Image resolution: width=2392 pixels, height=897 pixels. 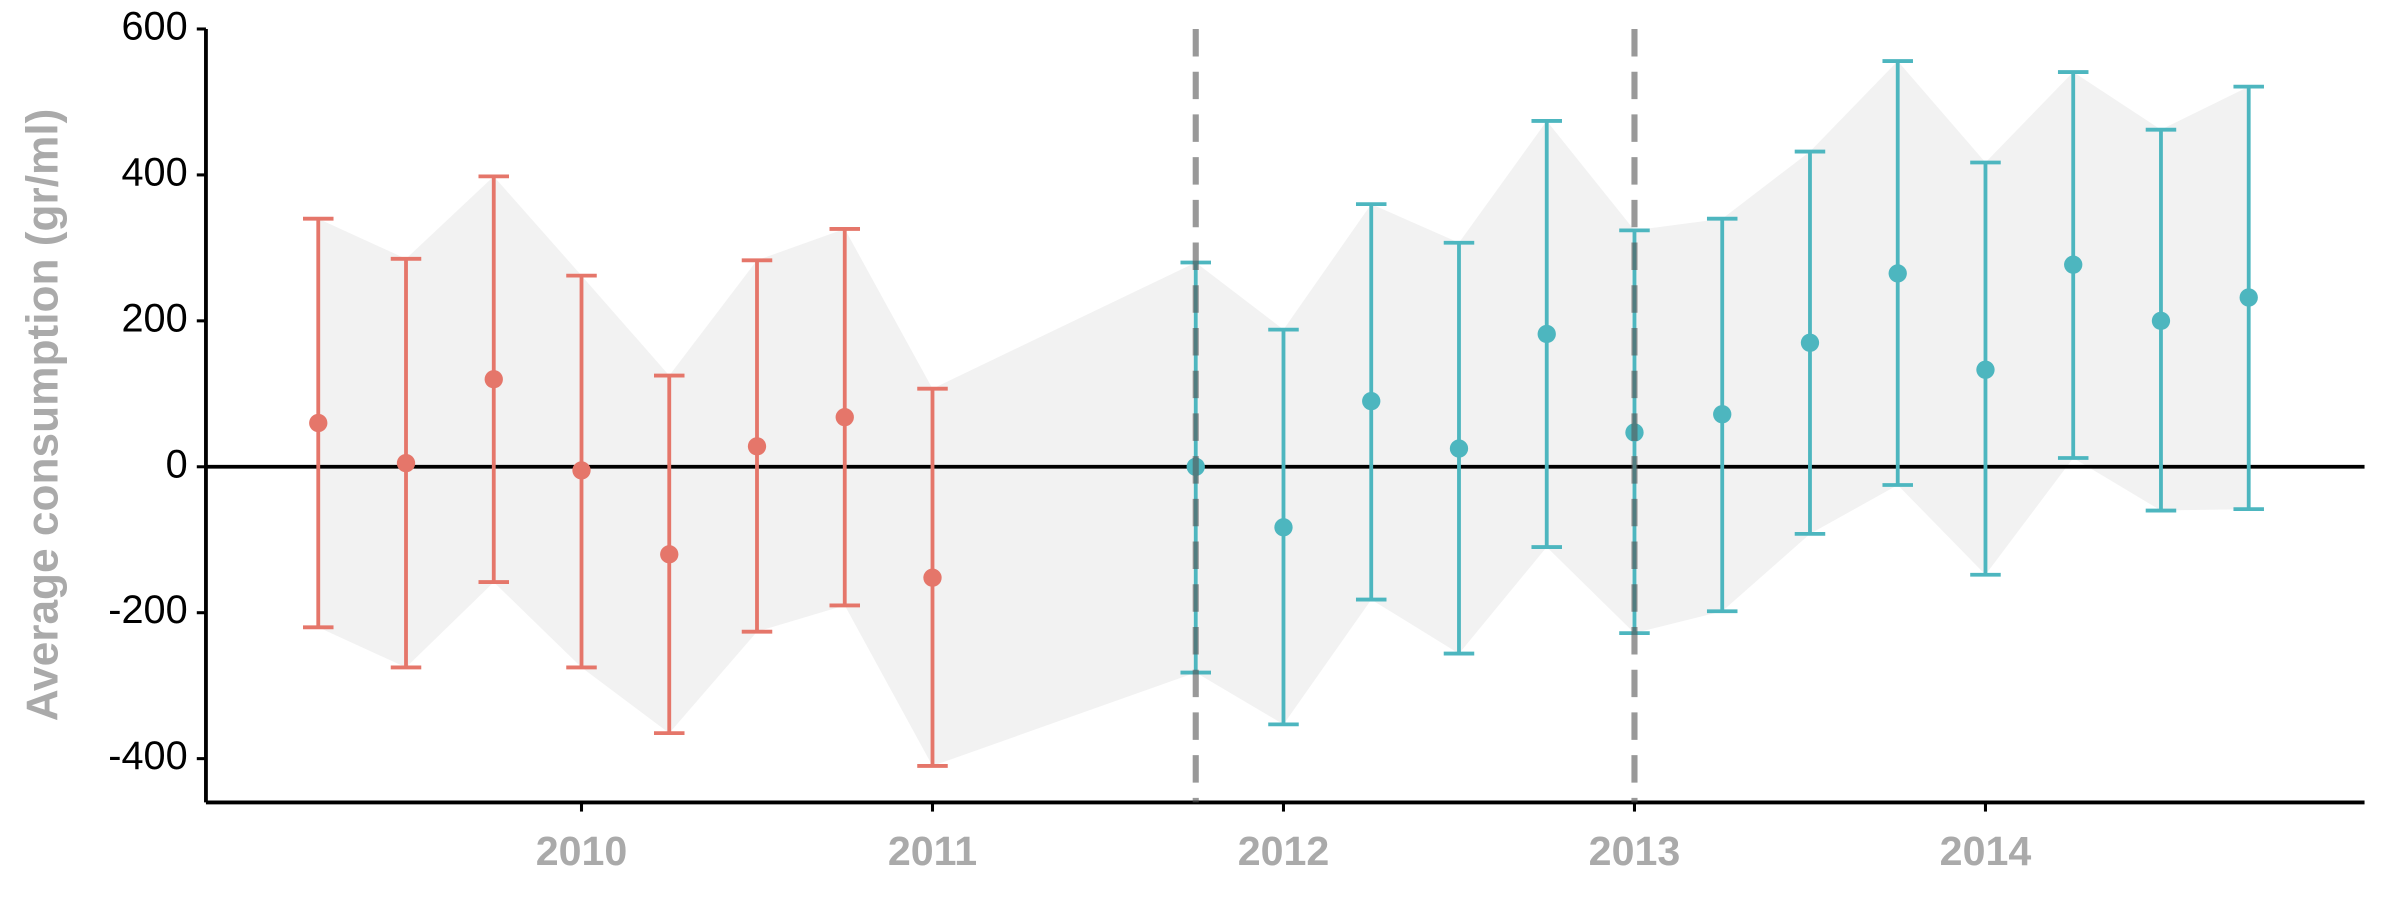 What do you see at coordinates (177, 464) in the screenshot?
I see `y-tick-label: 0` at bounding box center [177, 464].